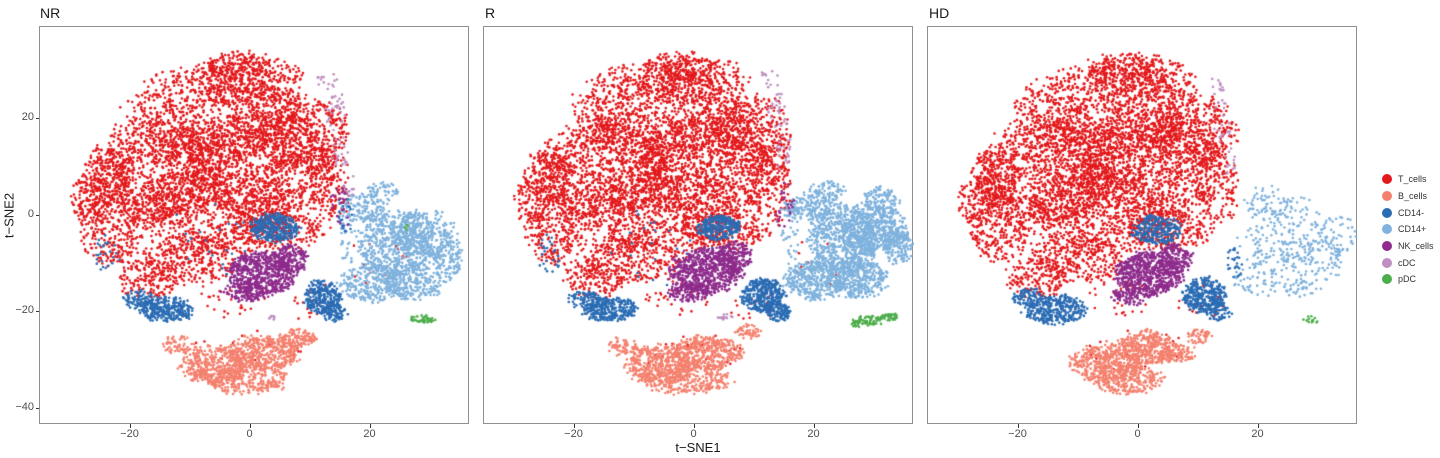  I want to click on legend-item-t-cells: T_cells, so click(1408, 179).